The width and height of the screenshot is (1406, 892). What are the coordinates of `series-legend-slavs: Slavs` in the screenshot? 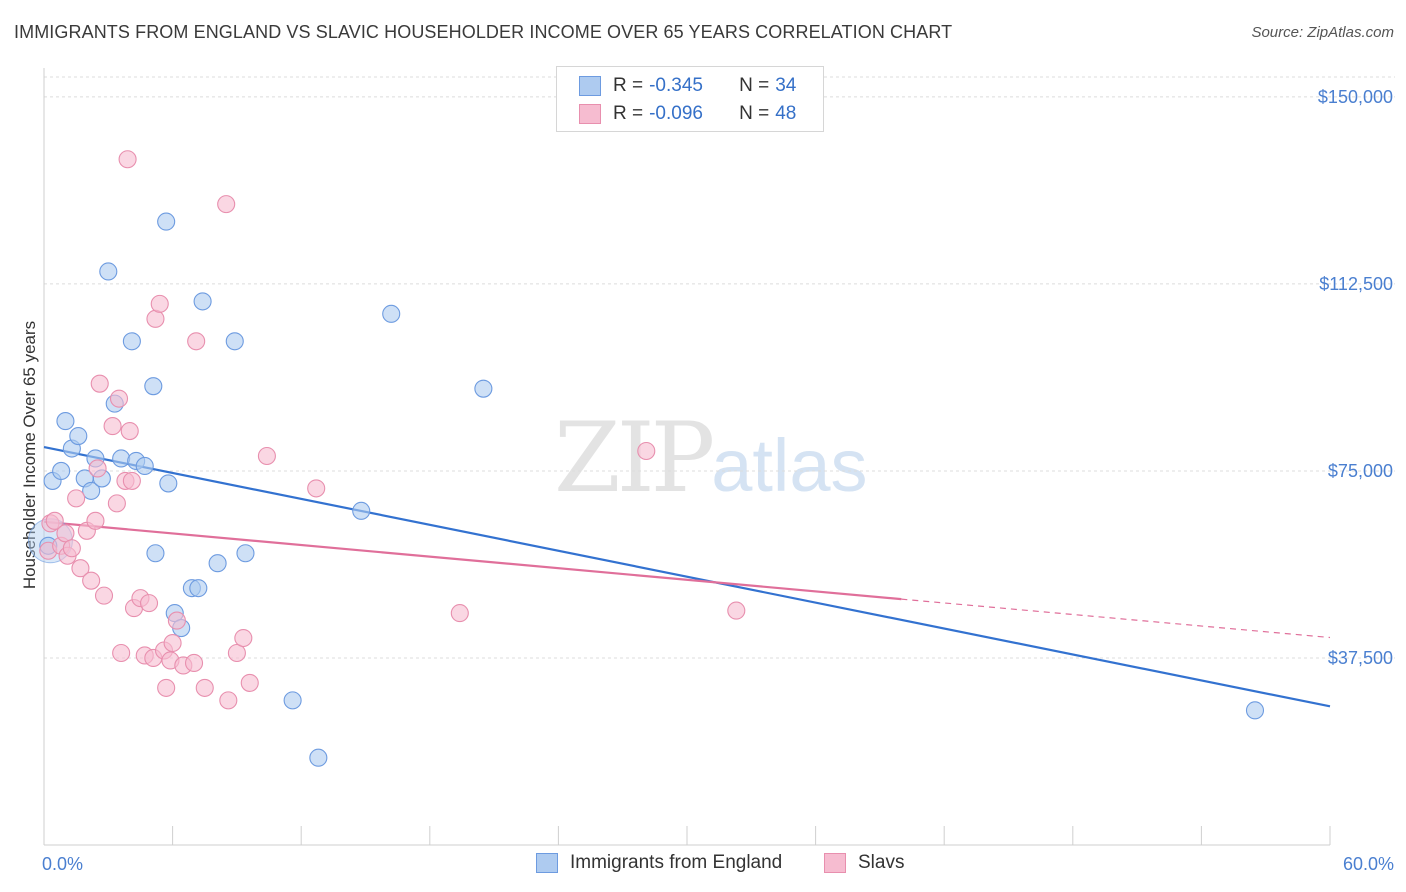 It's located at (864, 863).